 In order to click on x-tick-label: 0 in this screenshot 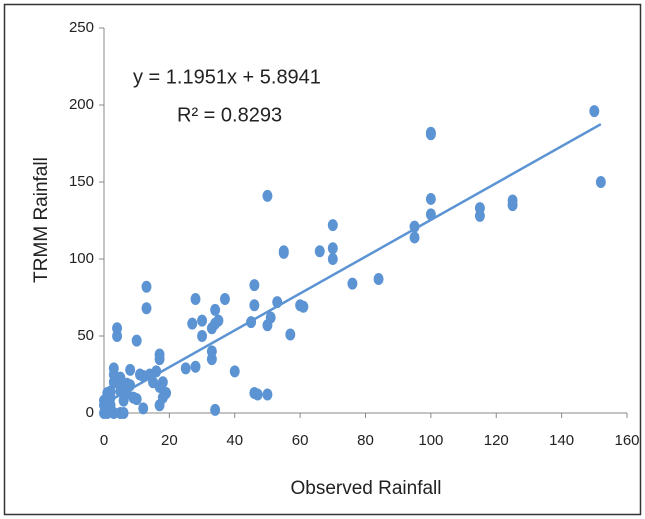, I will do `click(104, 440)`.